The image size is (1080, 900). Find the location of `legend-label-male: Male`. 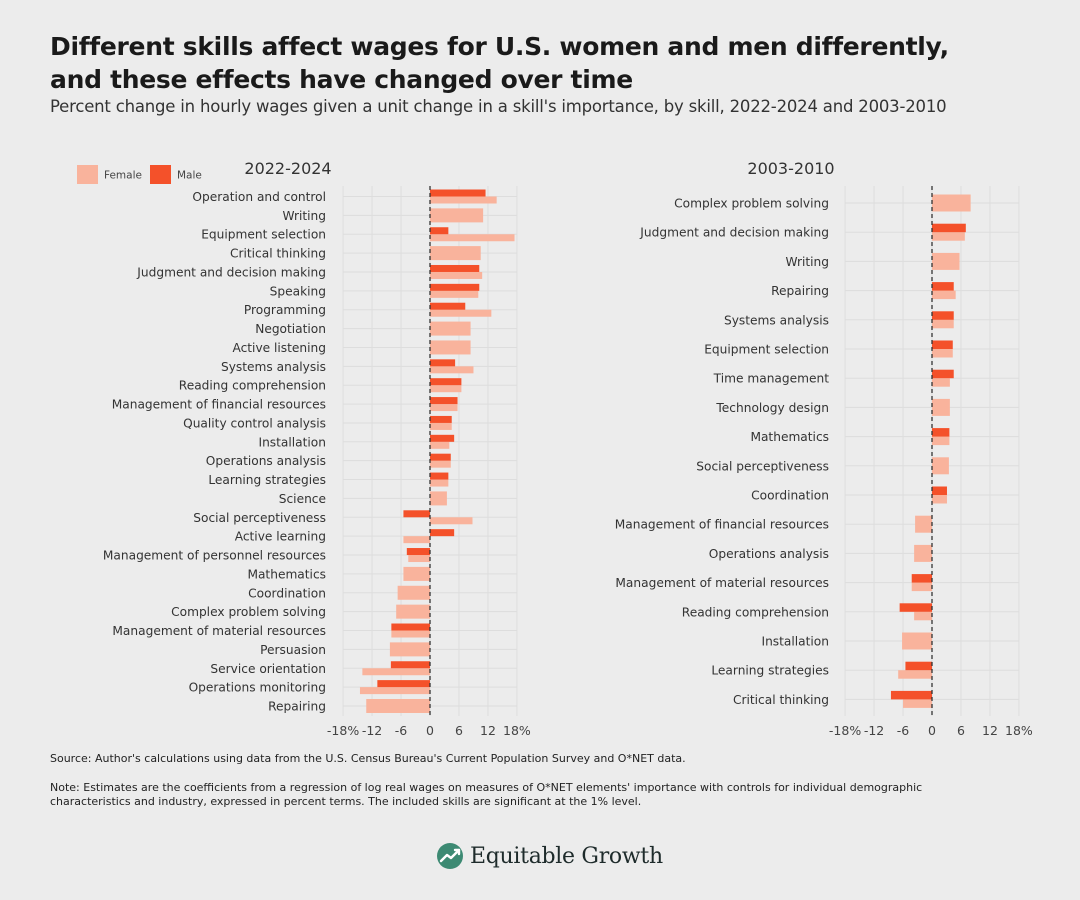

legend-label-male: Male is located at coordinates (189, 176).